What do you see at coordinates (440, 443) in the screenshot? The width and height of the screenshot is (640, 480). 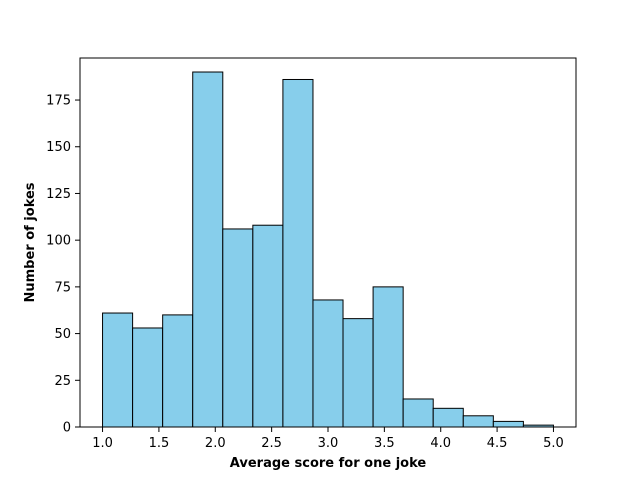 I see `x-tick-label: 4.0` at bounding box center [440, 443].